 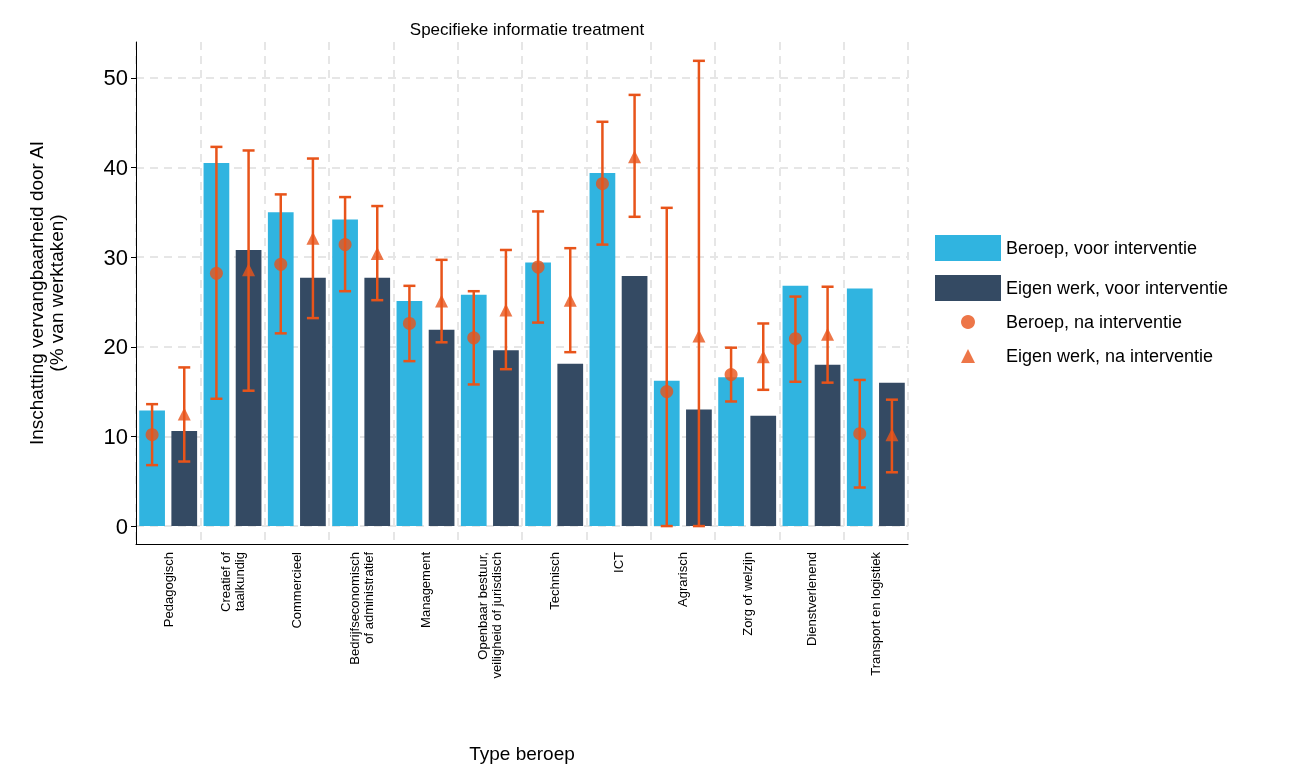 What do you see at coordinates (232, 581) in the screenshot?
I see `x-tick-label: Creatief of taalkundig` at bounding box center [232, 581].